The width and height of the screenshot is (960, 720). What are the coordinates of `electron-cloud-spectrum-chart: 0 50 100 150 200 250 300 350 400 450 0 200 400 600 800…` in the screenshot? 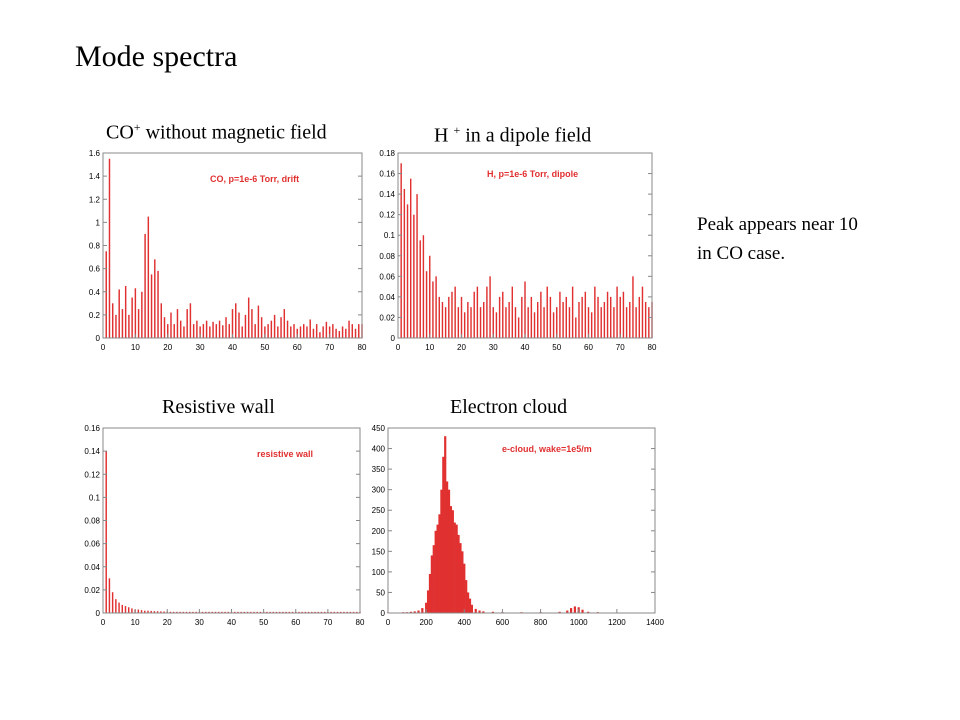 It's located at (518, 525).